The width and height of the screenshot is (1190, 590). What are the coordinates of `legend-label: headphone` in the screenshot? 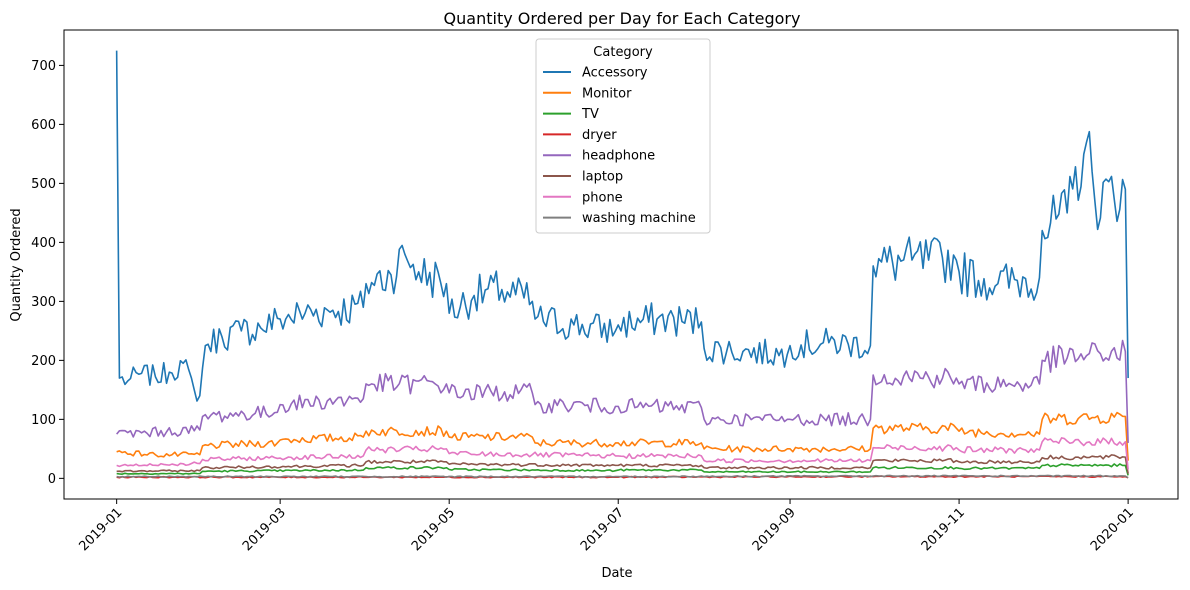 It's located at (618, 156).